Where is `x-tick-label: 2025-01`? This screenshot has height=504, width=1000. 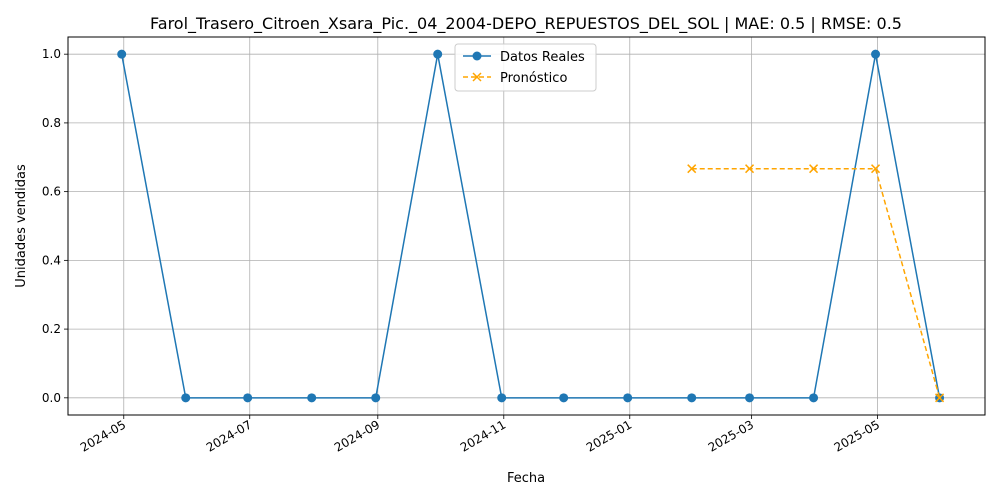 x-tick-label: 2025-01 is located at coordinates (609, 435).